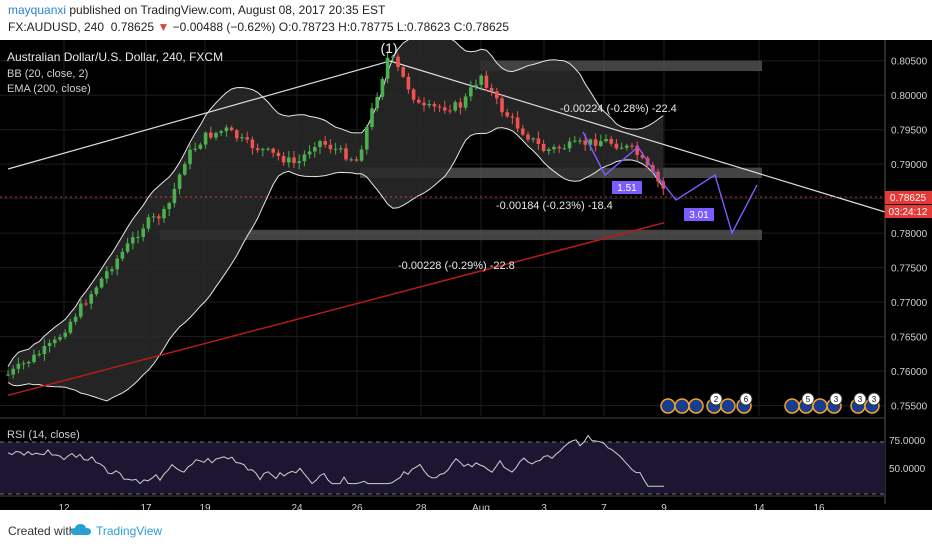  I want to click on time-tick: 12, so click(64, 506).